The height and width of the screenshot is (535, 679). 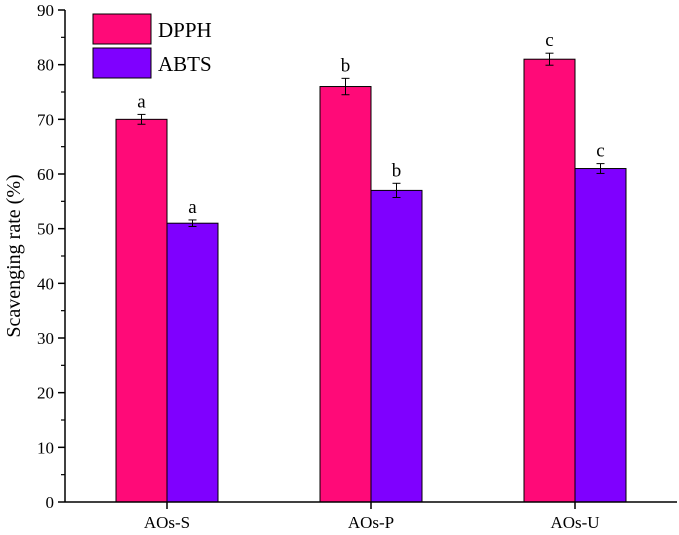 What do you see at coordinates (45, 283) in the screenshot?
I see `y-tick-label: 40` at bounding box center [45, 283].